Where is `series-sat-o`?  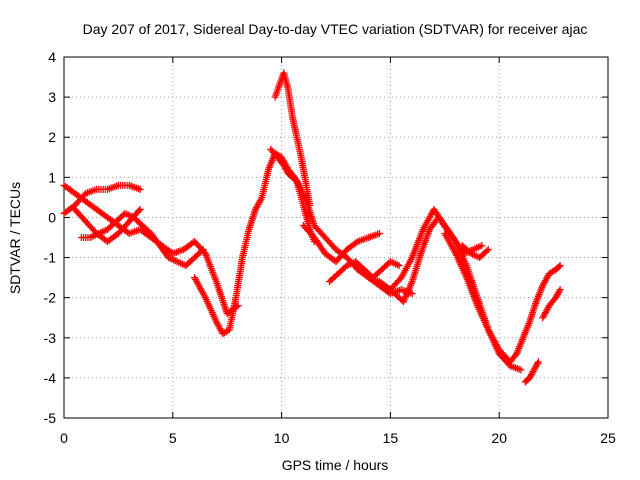 series-sat-o is located at coordinates (531, 372).